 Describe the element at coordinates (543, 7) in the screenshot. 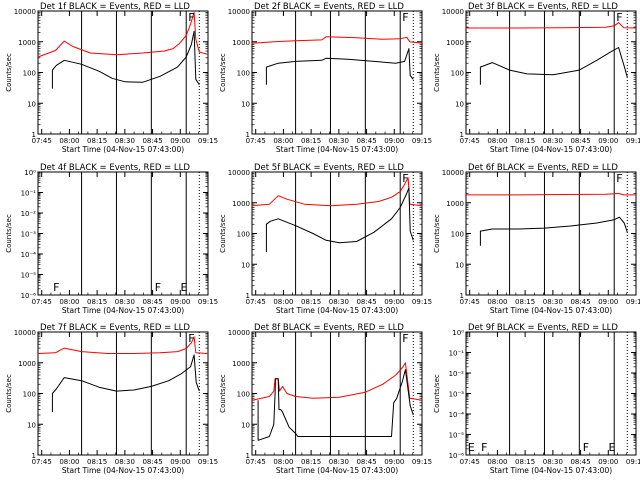

I see `chart-title: Det 3f BLACK = Events, RED = LLD` at that location.